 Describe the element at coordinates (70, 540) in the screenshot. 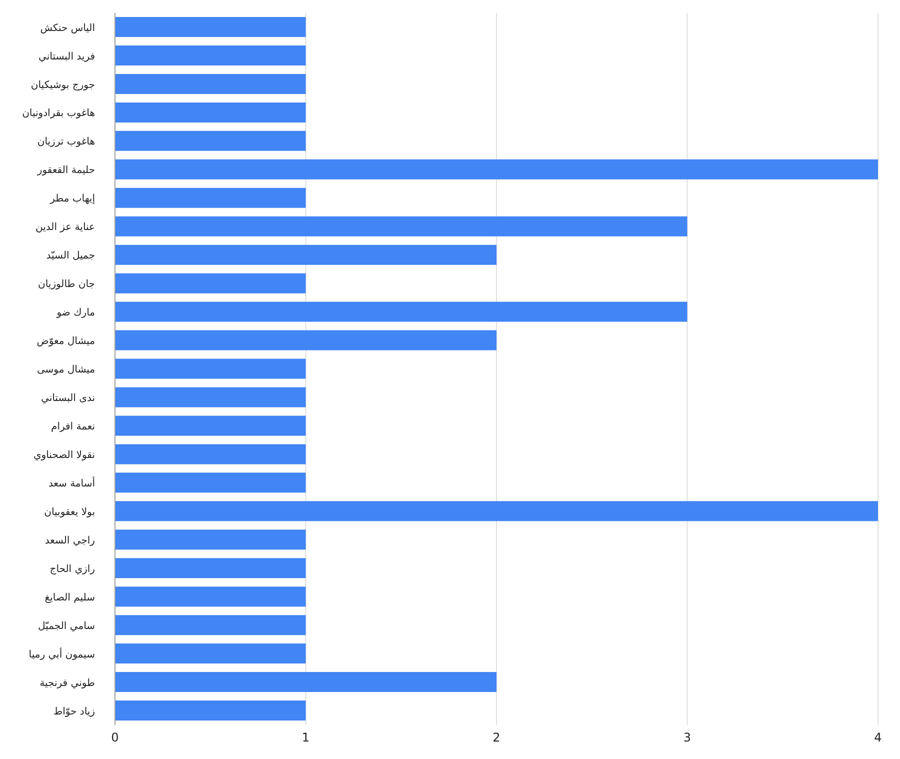

I see `y-tick-label: راجي السعد` at that location.